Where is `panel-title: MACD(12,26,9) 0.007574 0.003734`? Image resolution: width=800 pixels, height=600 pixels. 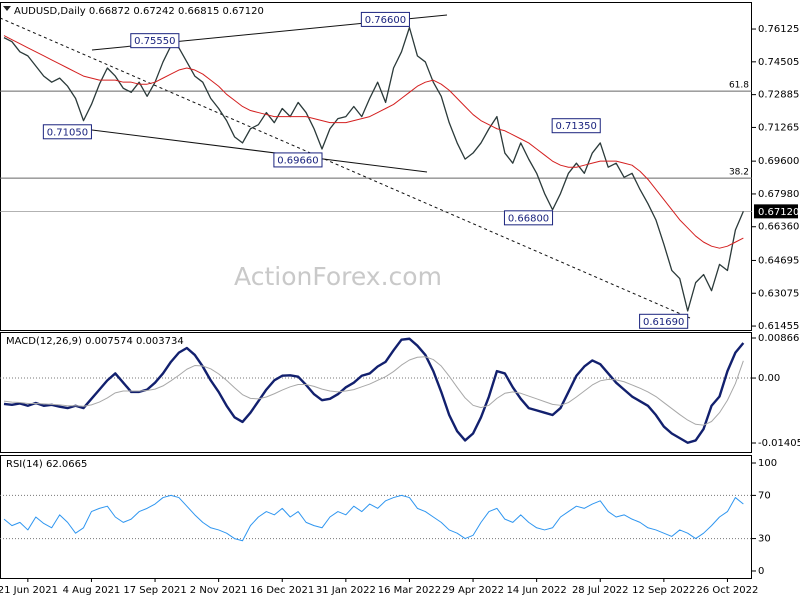 panel-title: MACD(12,26,9) 0.007574 0.003734 is located at coordinates (95, 341).